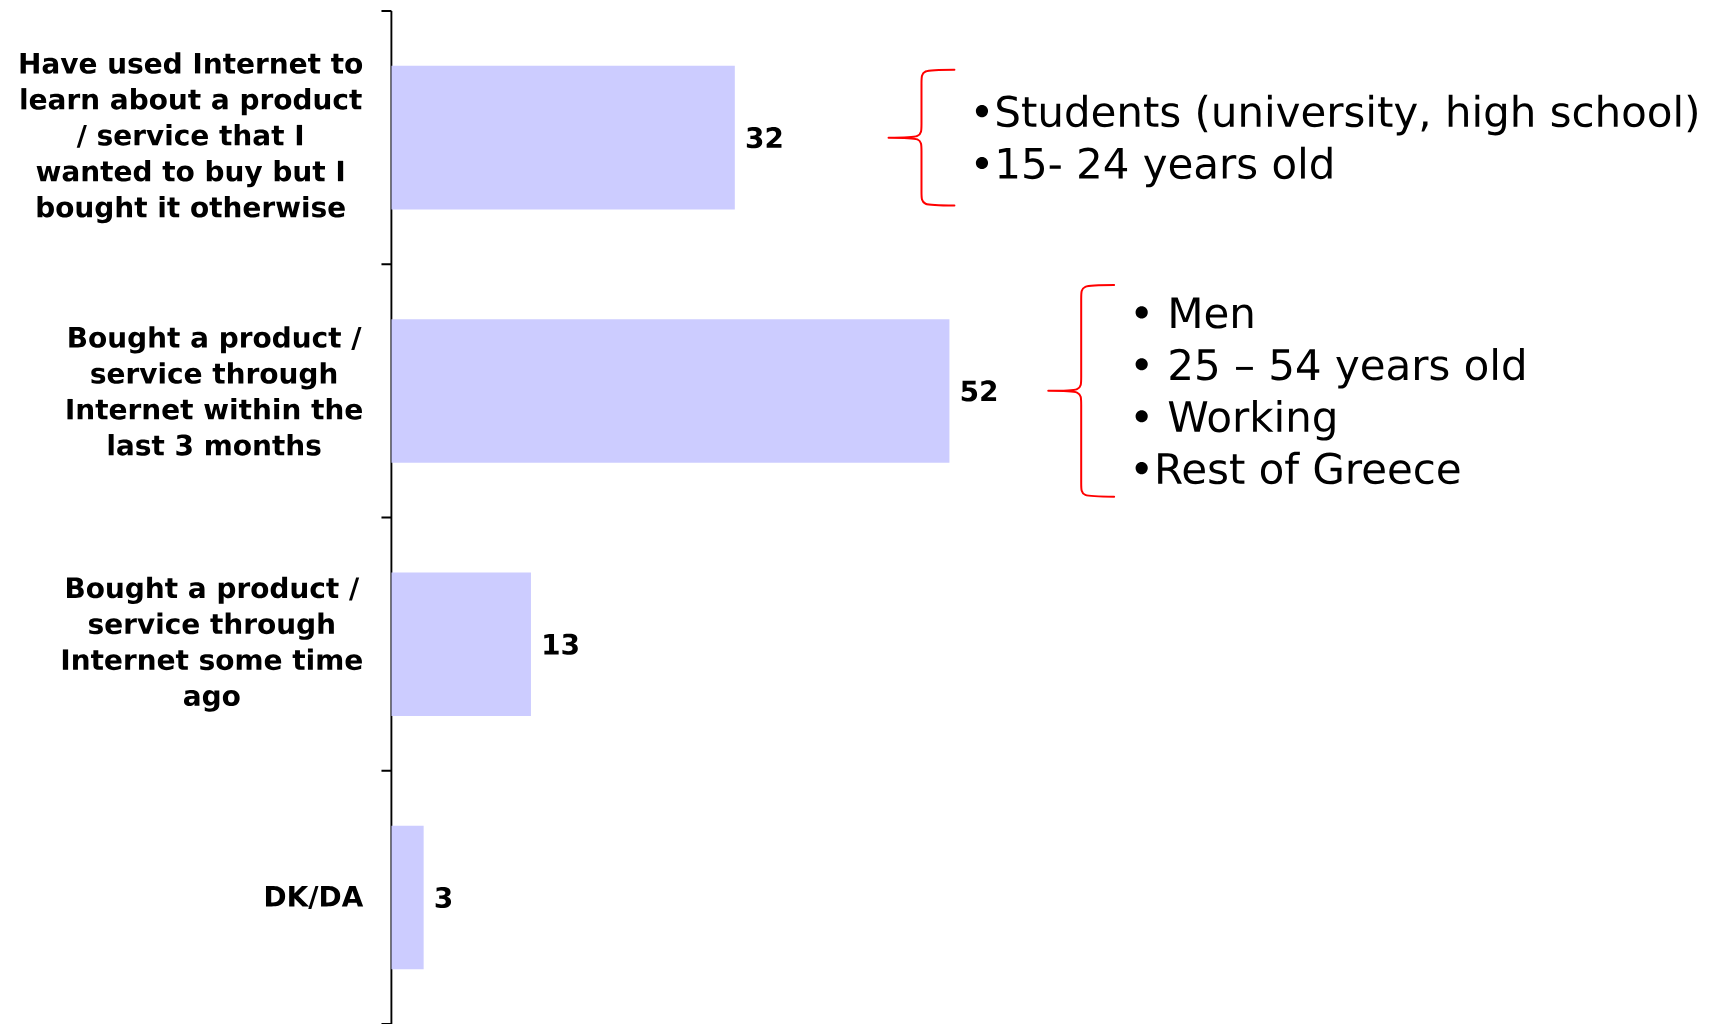 Image resolution: width=1719 pixels, height=1024 pixels. Describe the element at coordinates (191, 138) in the screenshot. I see `y-tick-label: Have used Internet to learn about a product / service that I wanted to buy but I bought it otherwise` at that location.